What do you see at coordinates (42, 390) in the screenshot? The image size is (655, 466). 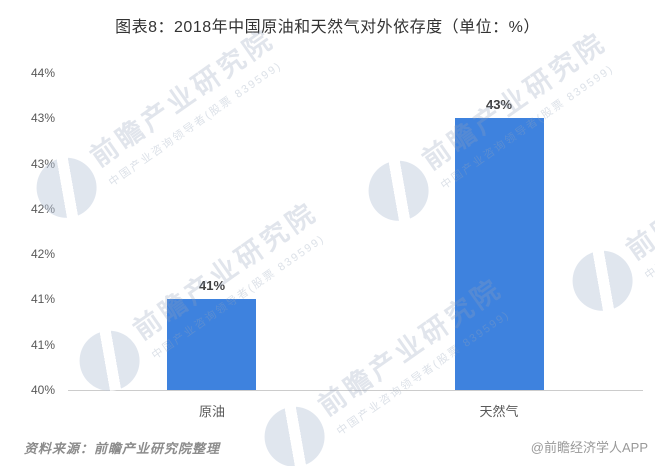 I see `y-tick-label: 40%` at bounding box center [42, 390].